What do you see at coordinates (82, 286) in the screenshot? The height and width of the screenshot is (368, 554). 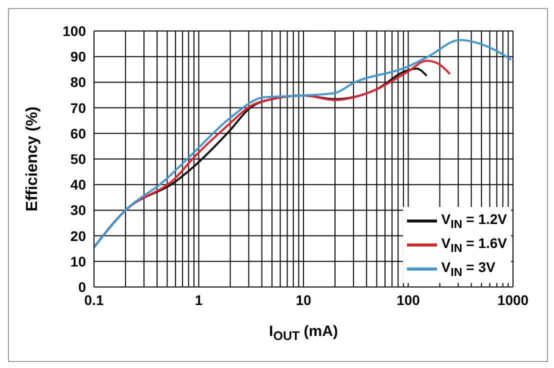 I see `y-tick-label: 0` at bounding box center [82, 286].